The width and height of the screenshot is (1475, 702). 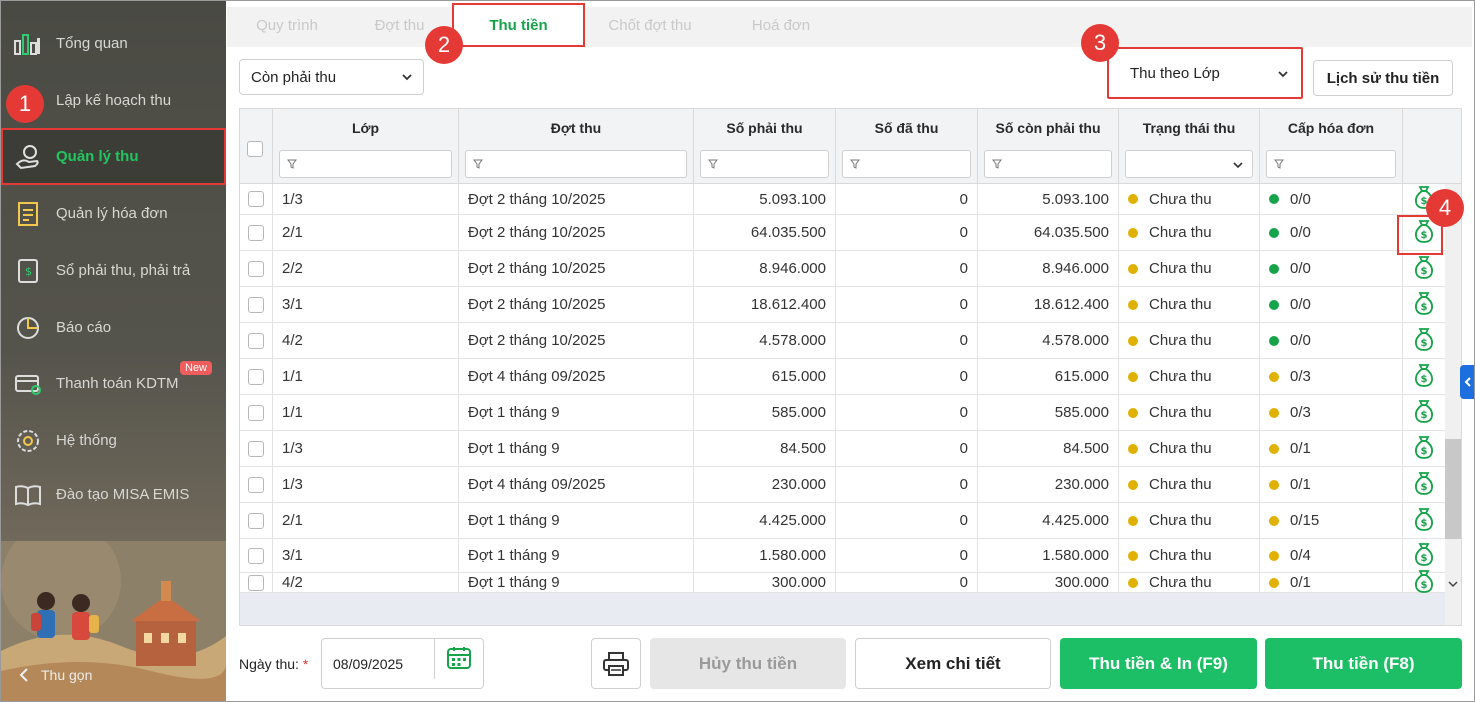 What do you see at coordinates (1331, 268) in the screenshot?
I see `cell-hoa_don: 0/0` at bounding box center [1331, 268].